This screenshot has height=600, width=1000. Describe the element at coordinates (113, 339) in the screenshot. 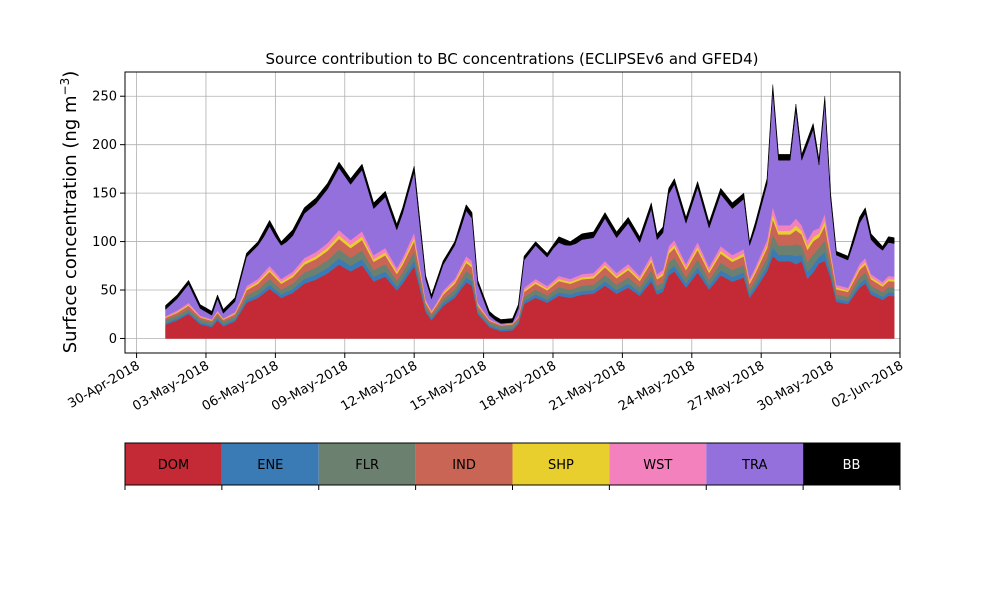

I see `y-tick-label: 0` at that location.